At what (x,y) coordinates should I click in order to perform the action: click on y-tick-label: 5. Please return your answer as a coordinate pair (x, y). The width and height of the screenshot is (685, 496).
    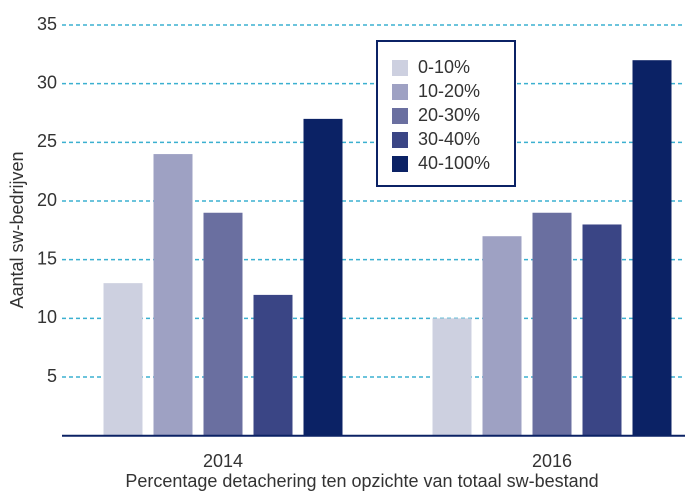
    Looking at the image, I should click on (52, 376).